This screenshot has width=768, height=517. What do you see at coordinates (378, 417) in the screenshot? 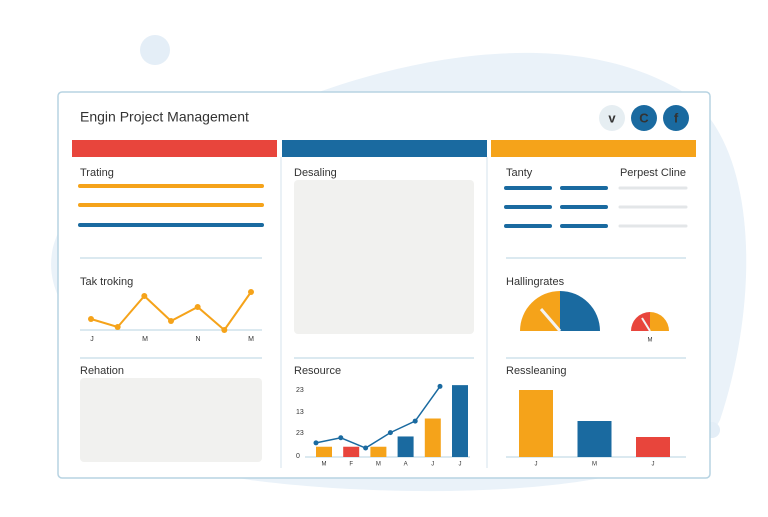
I see `trend-line` at bounding box center [378, 417].